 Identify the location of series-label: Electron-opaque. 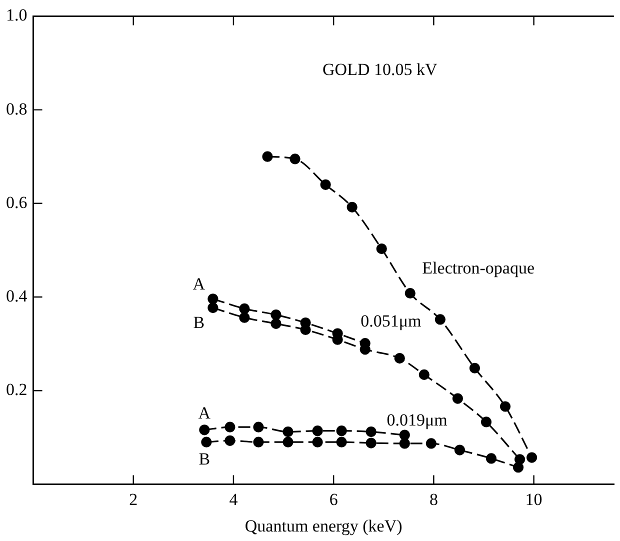
(478, 268).